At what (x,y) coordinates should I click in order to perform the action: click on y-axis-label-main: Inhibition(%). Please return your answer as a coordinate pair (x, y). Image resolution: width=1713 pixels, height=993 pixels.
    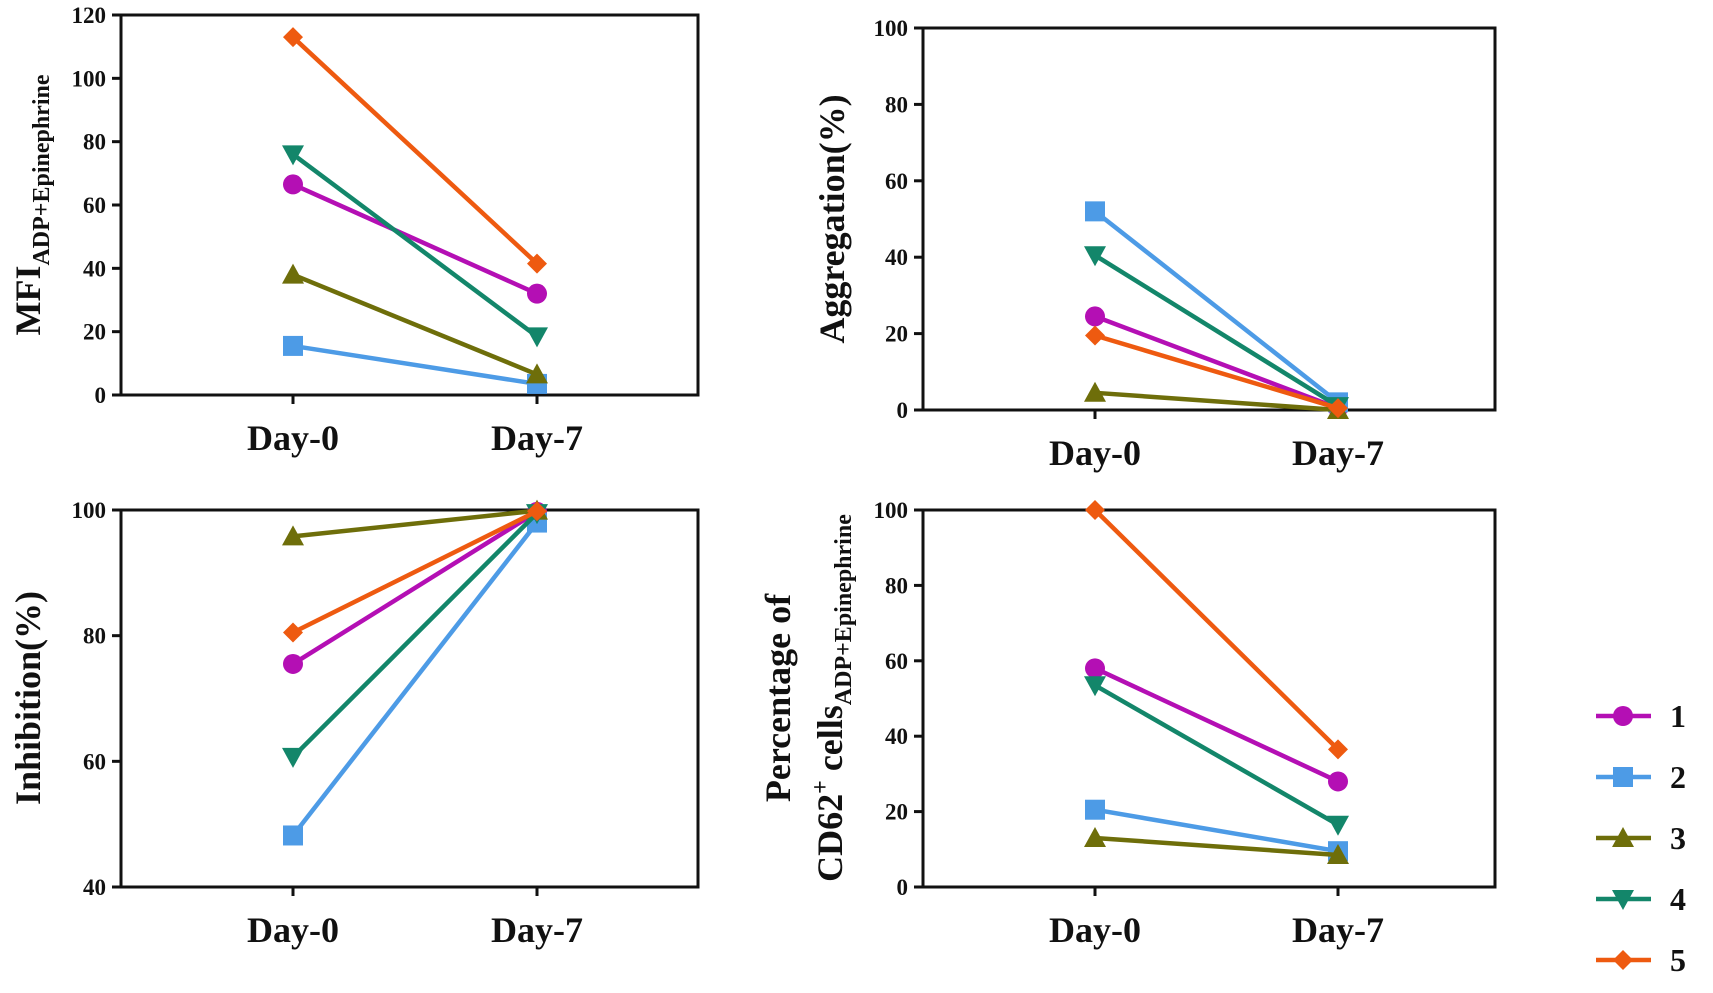
    Looking at the image, I should click on (28, 698).